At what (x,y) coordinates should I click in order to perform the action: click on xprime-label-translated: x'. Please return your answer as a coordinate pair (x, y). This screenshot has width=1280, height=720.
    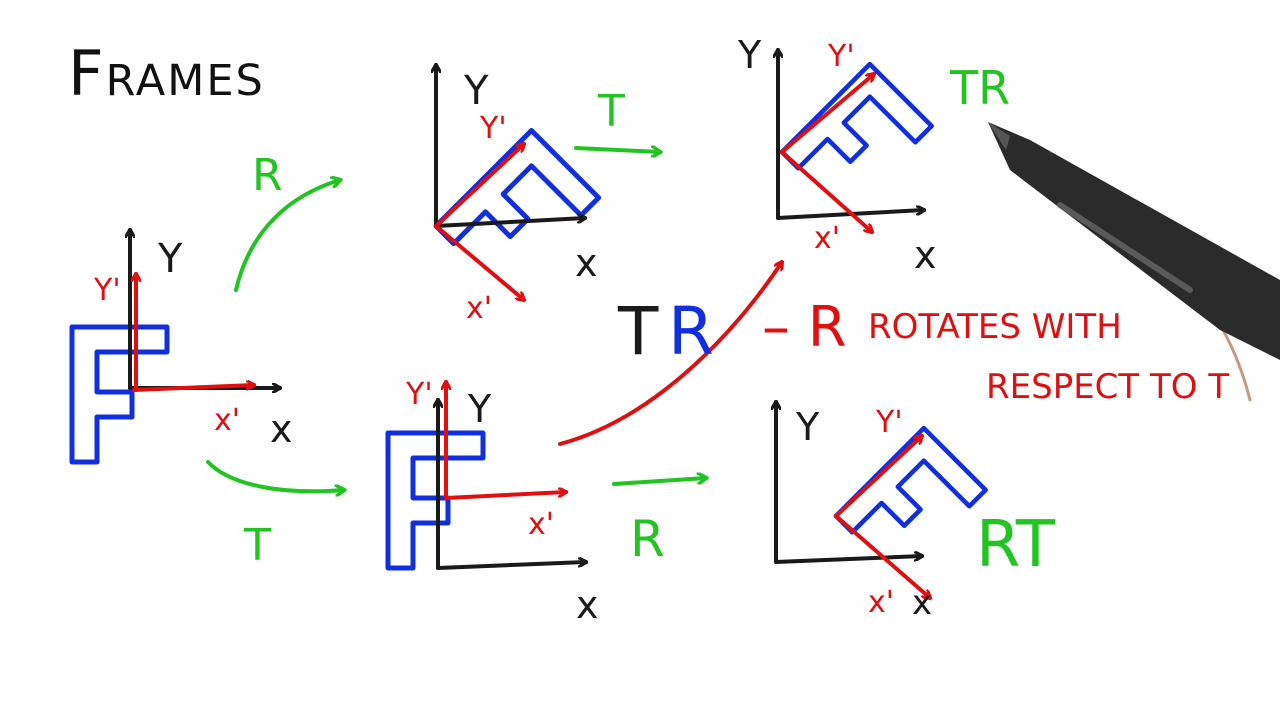
    Looking at the image, I should click on (541, 524).